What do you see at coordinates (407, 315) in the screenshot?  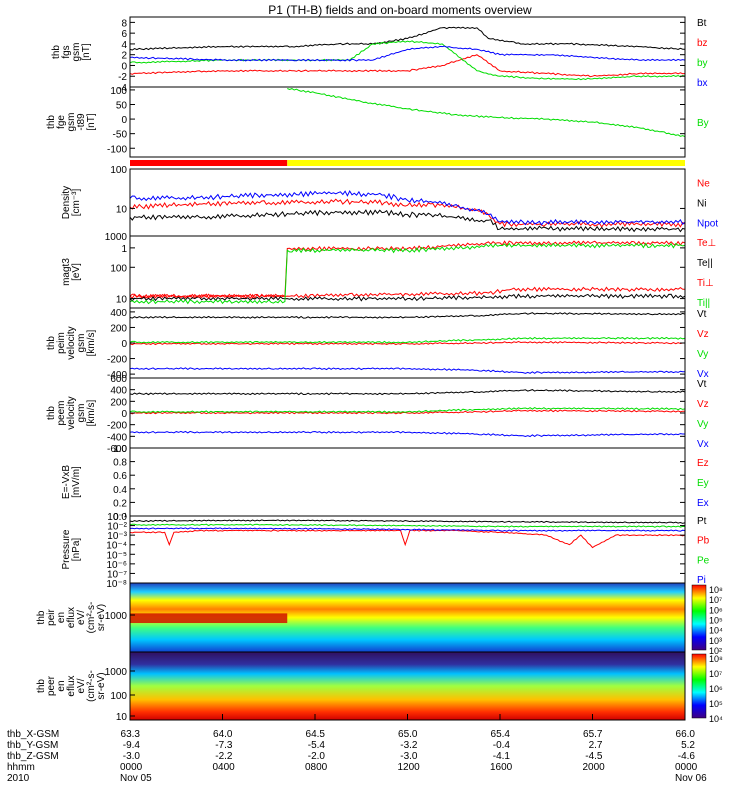 I see `series-line-Vt` at bounding box center [407, 315].